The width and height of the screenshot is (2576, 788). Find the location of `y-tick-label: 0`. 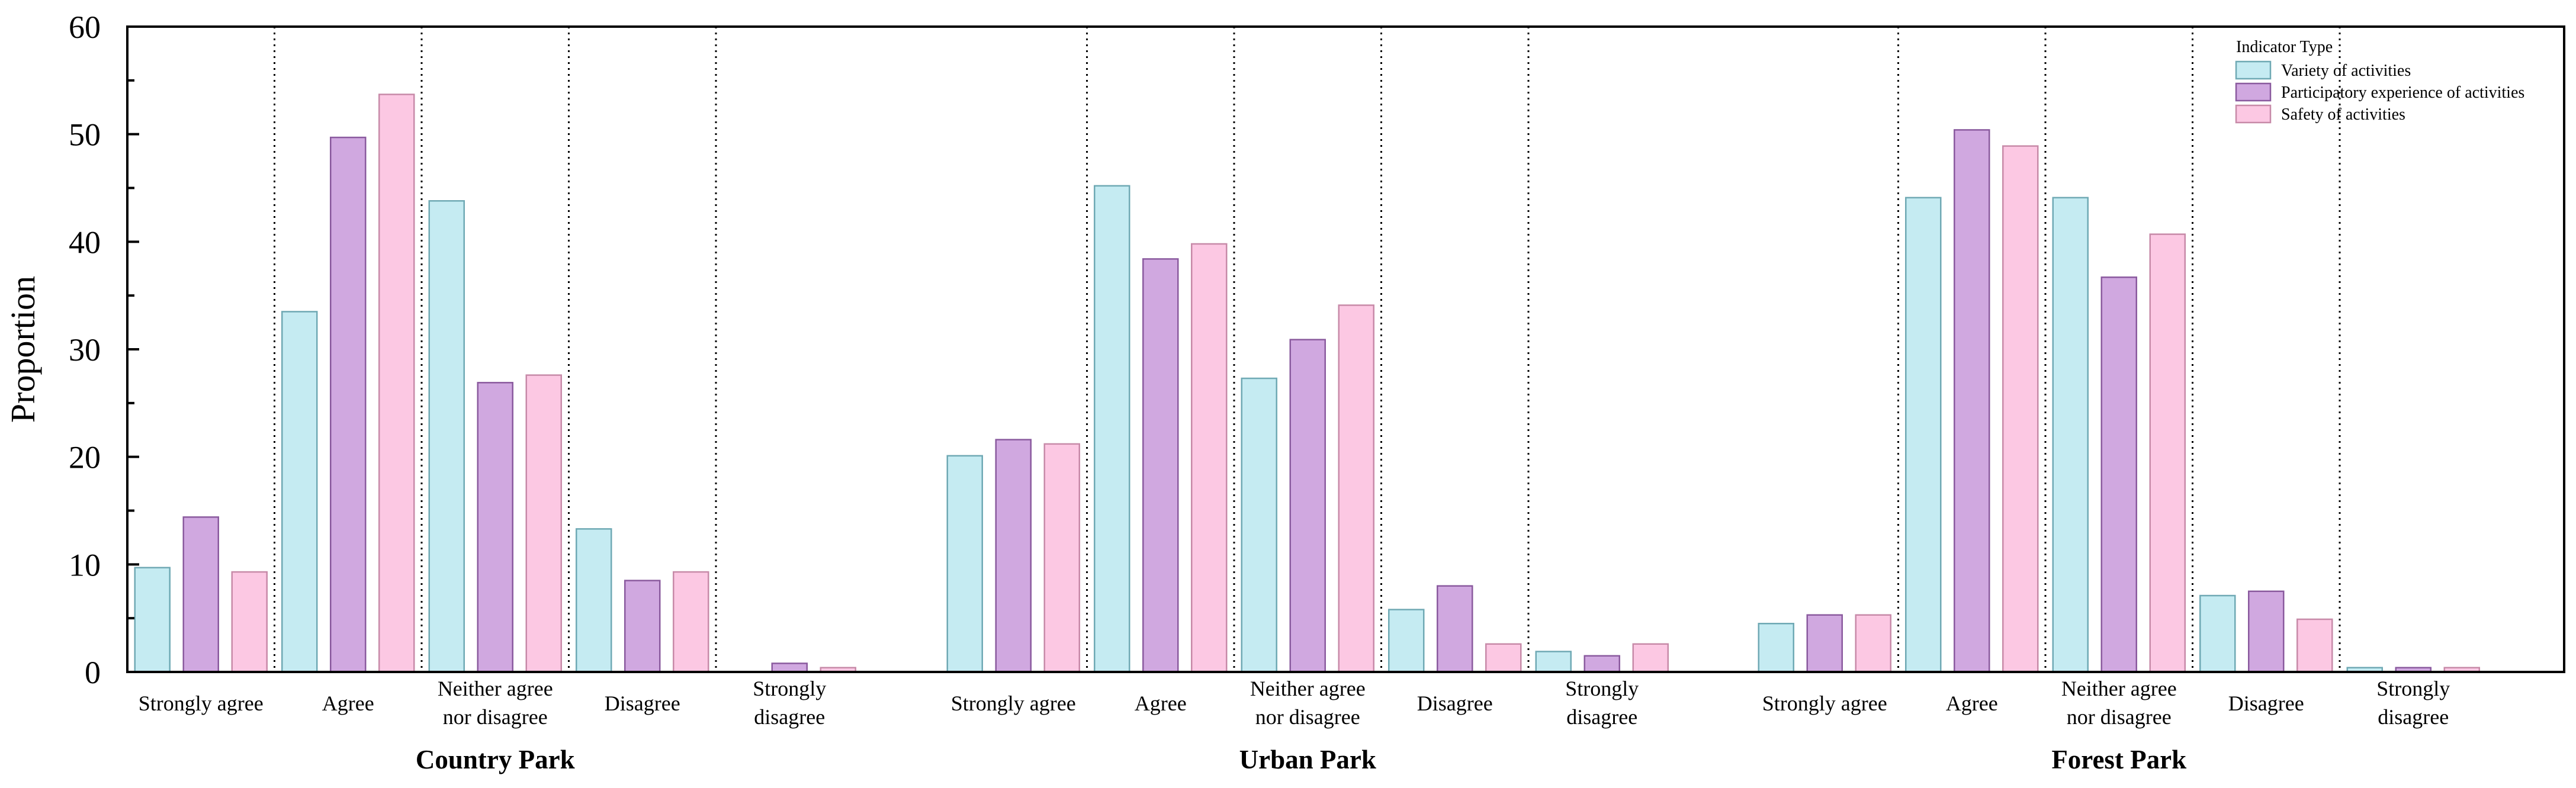

y-tick-label: 0 is located at coordinates (93, 673).